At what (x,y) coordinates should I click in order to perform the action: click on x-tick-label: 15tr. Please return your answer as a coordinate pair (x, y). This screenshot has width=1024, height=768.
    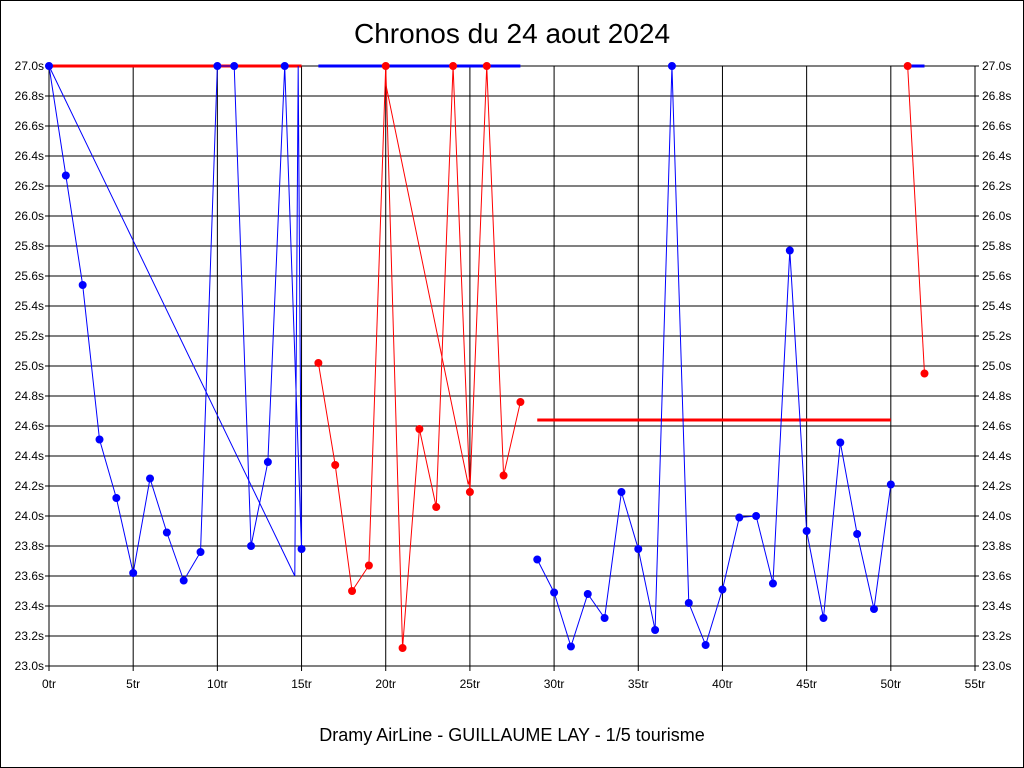
    Looking at the image, I should click on (301, 684).